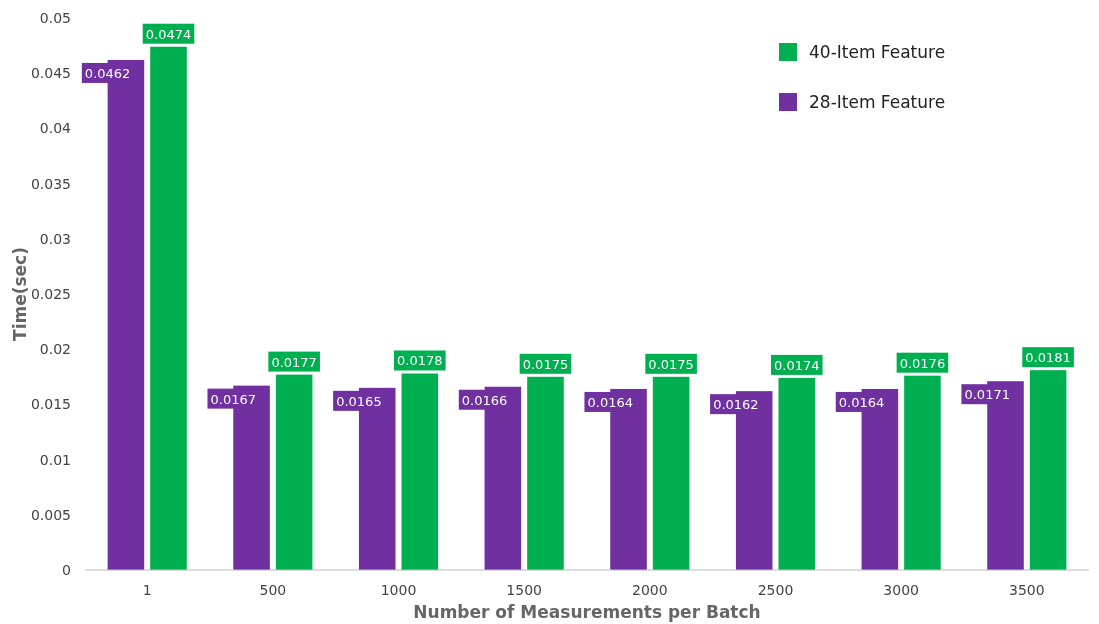 The image size is (1099, 624). What do you see at coordinates (55, 349) in the screenshot?
I see `y-tick-label: 0.02` at bounding box center [55, 349].